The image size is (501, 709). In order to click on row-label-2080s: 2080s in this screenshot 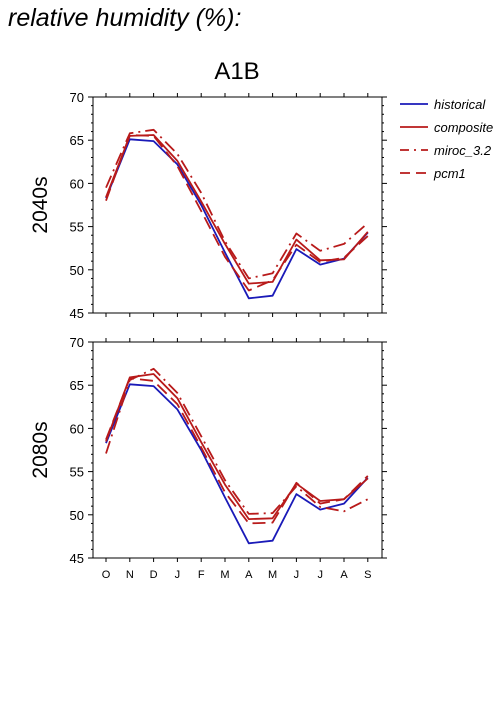, I will do `click(40, 449)`.